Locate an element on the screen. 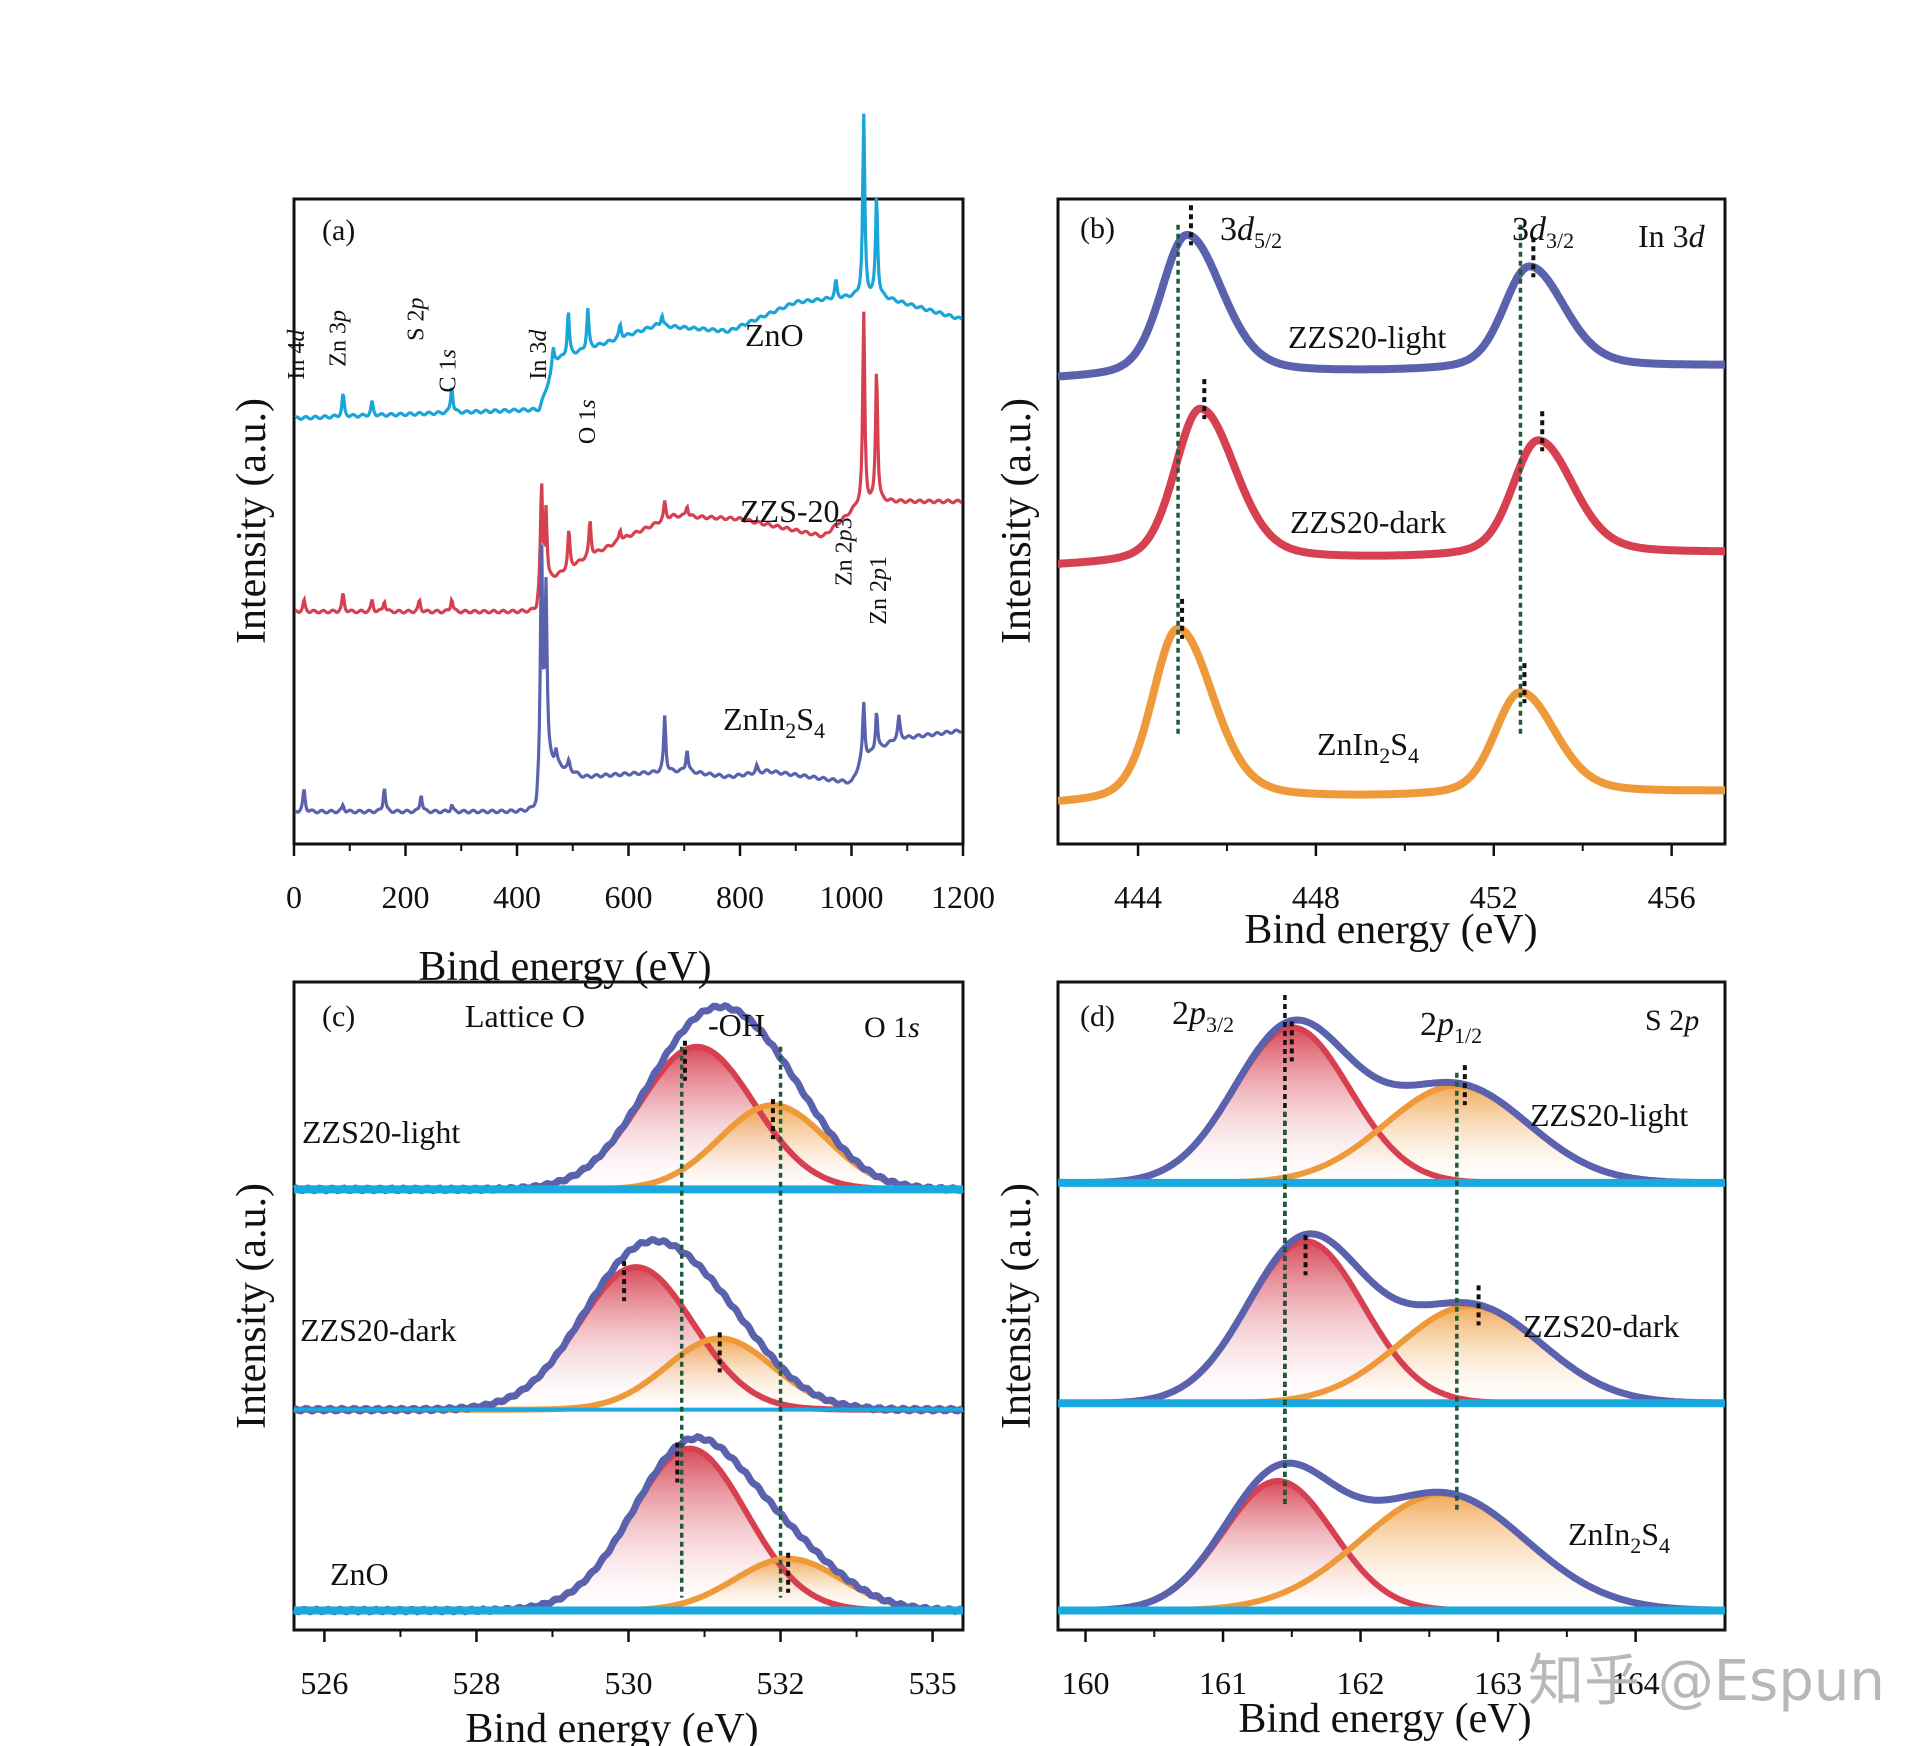 The height and width of the screenshot is (1746, 1912). pa-xtick-label: 200 is located at coordinates (406, 897).